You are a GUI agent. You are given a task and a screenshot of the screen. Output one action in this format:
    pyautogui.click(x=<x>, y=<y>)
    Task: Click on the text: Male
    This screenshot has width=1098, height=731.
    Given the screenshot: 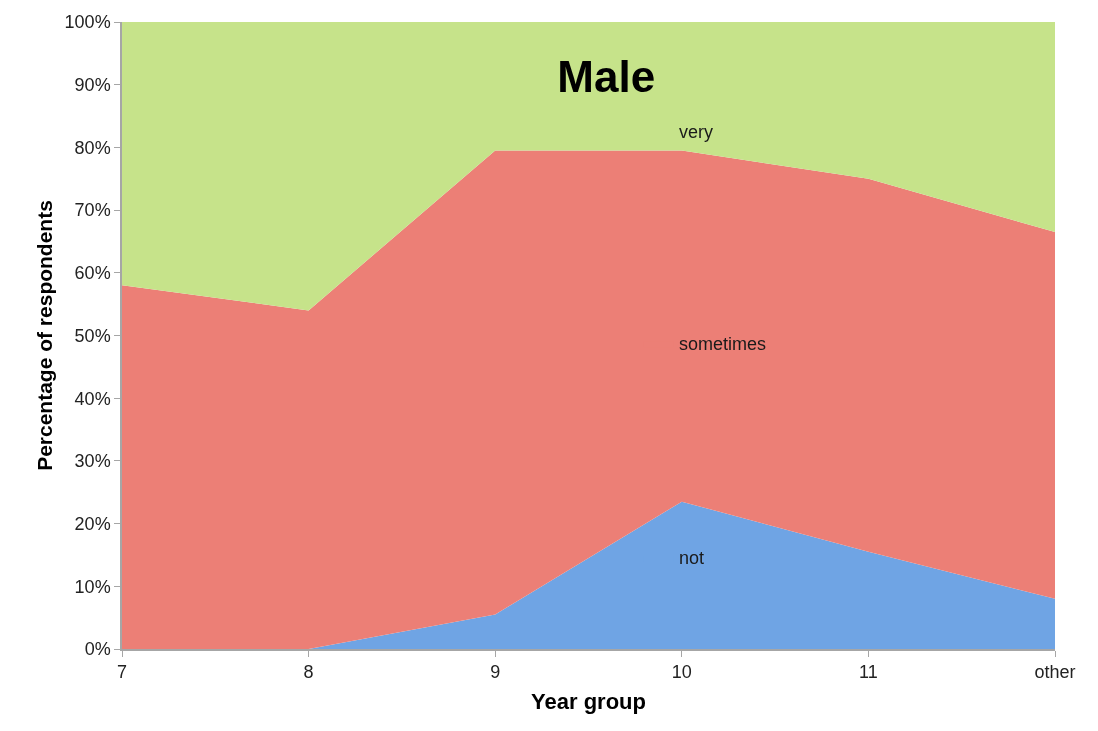 What is the action you would take?
    pyautogui.click(x=606, y=77)
    